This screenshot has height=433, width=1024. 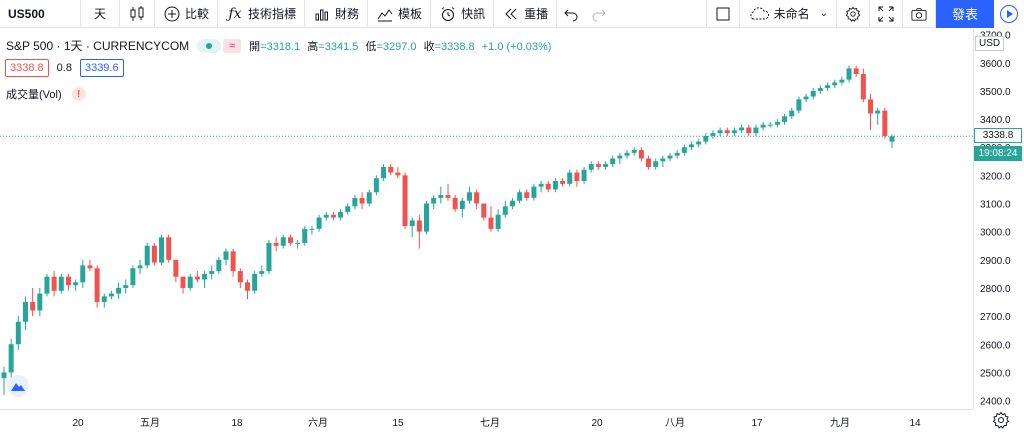 I want to click on low-label: 低, so click(x=371, y=46).